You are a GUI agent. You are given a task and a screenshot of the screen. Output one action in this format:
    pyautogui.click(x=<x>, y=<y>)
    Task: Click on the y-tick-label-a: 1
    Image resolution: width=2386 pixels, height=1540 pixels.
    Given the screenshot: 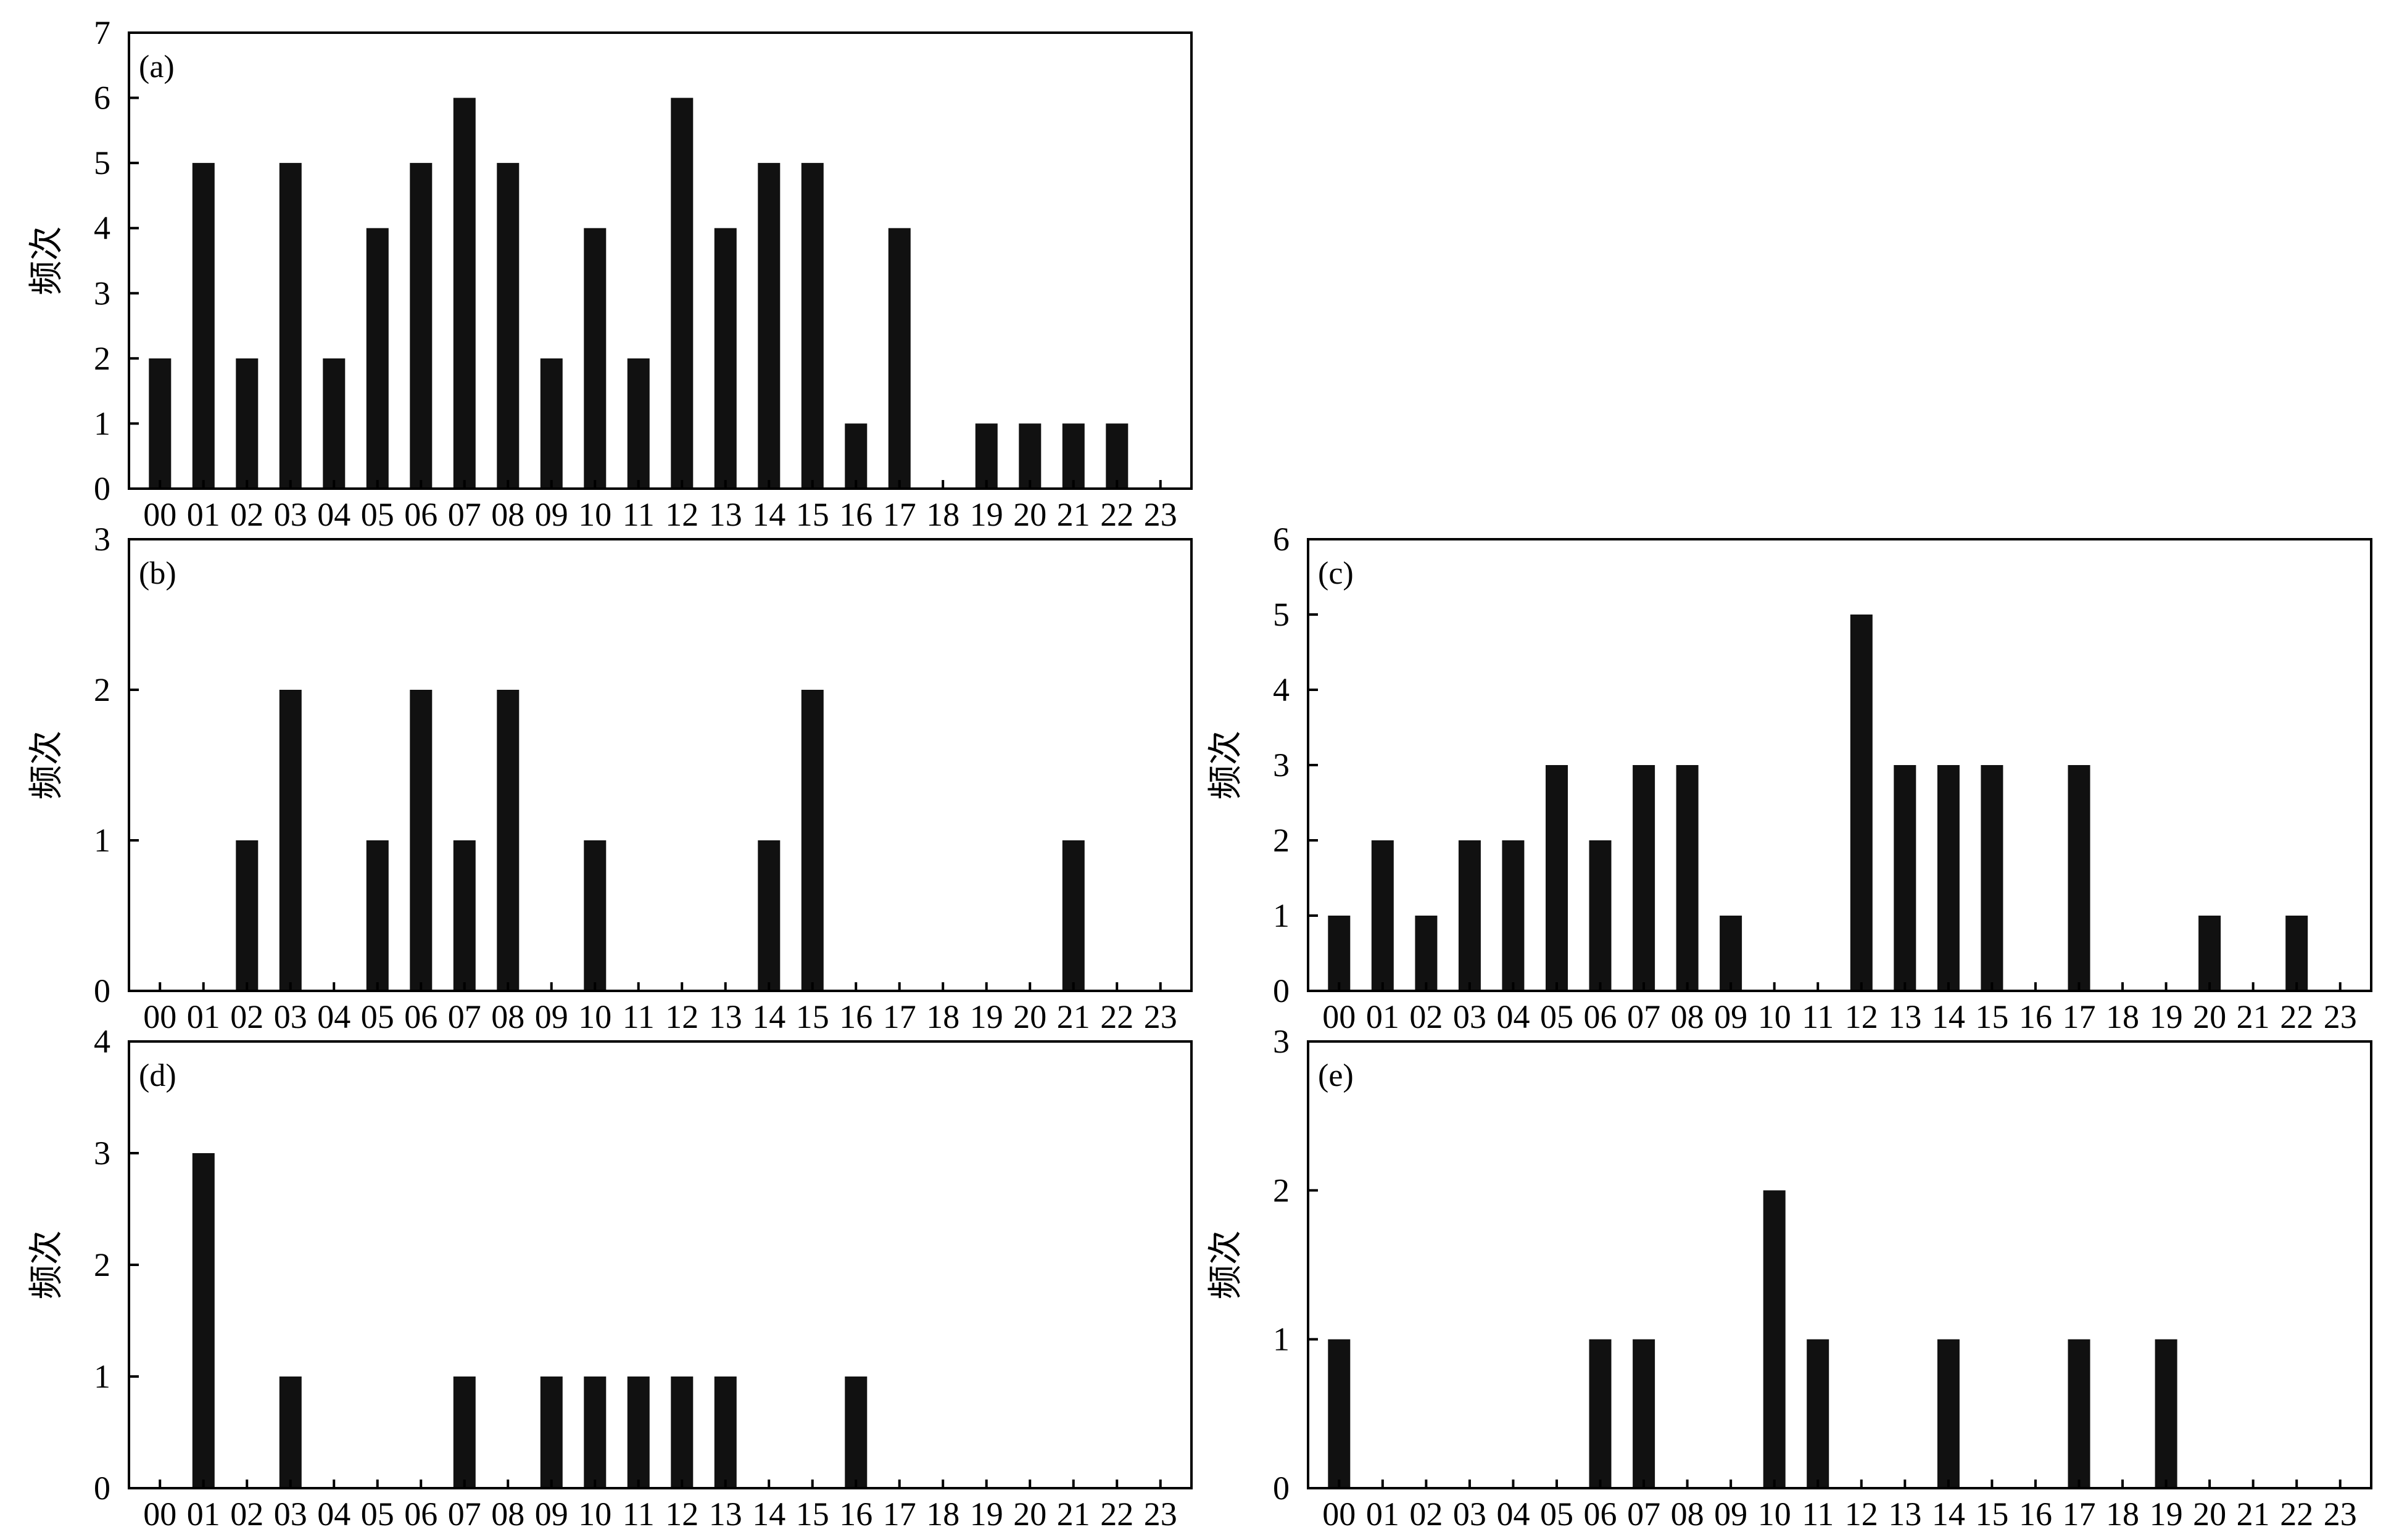 What is the action you would take?
    pyautogui.click(x=102, y=424)
    